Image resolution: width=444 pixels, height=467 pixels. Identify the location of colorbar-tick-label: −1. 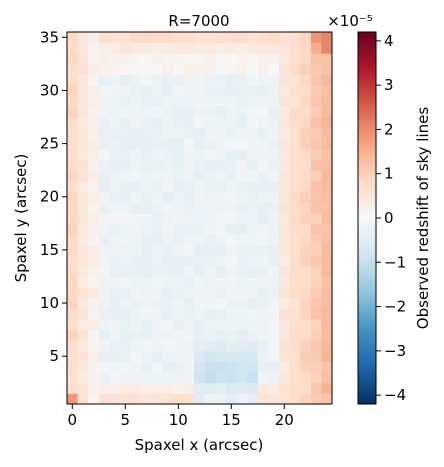
(395, 262).